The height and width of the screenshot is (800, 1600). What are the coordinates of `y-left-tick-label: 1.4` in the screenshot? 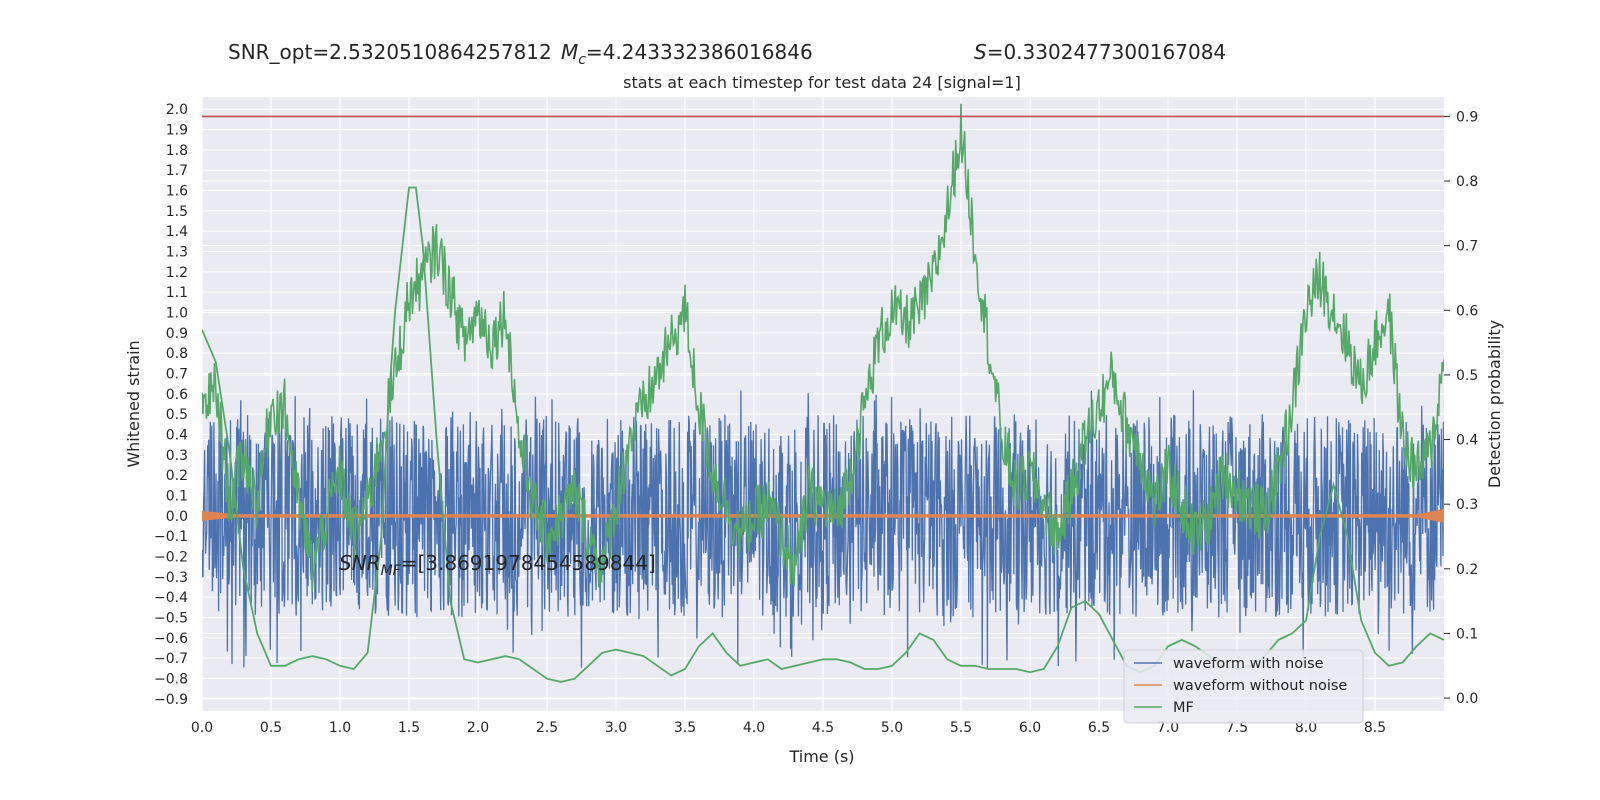 It's located at (177, 232).